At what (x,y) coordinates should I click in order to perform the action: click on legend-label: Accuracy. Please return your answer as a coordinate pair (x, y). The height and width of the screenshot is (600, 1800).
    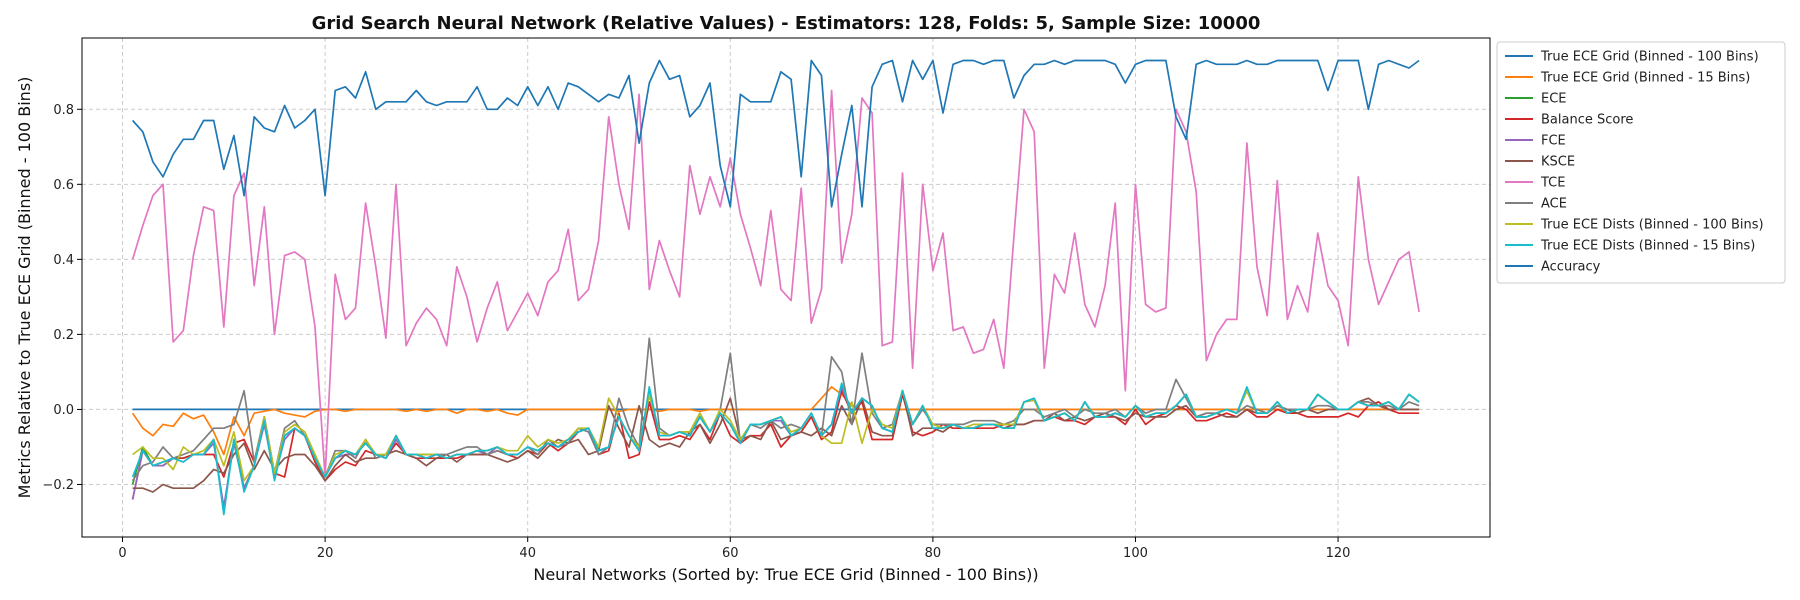
    Looking at the image, I should click on (1571, 267).